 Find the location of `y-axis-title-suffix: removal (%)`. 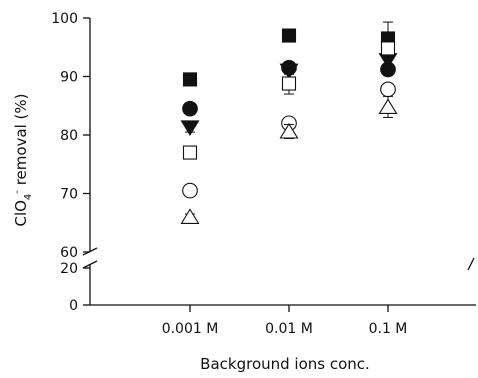

y-axis-title-suffix: removal (%) is located at coordinates (21, 141).